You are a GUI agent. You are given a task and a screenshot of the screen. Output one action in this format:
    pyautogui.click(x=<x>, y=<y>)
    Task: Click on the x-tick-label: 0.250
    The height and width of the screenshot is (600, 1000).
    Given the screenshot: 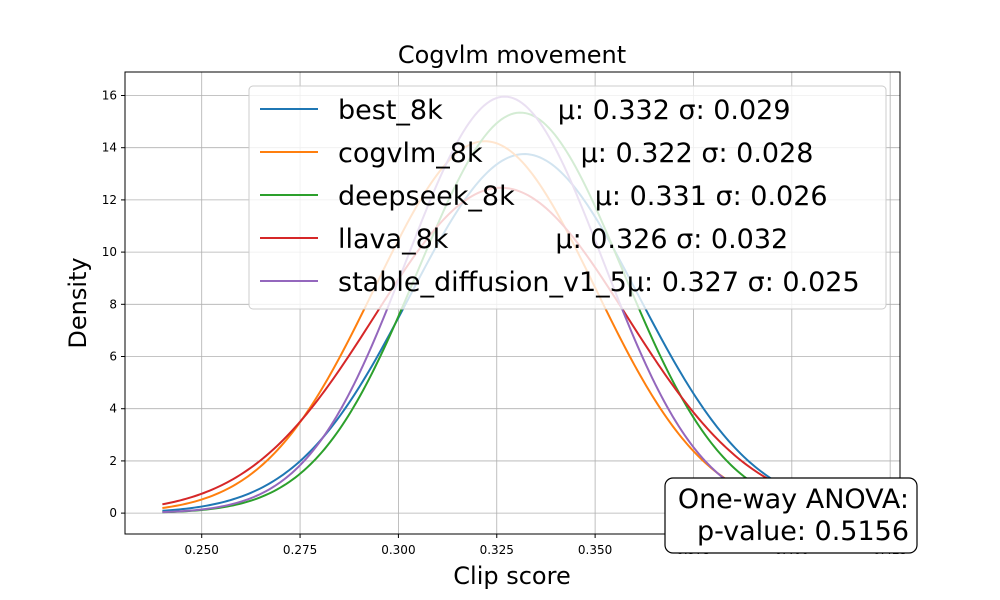 What is the action you would take?
    pyautogui.click(x=202, y=550)
    